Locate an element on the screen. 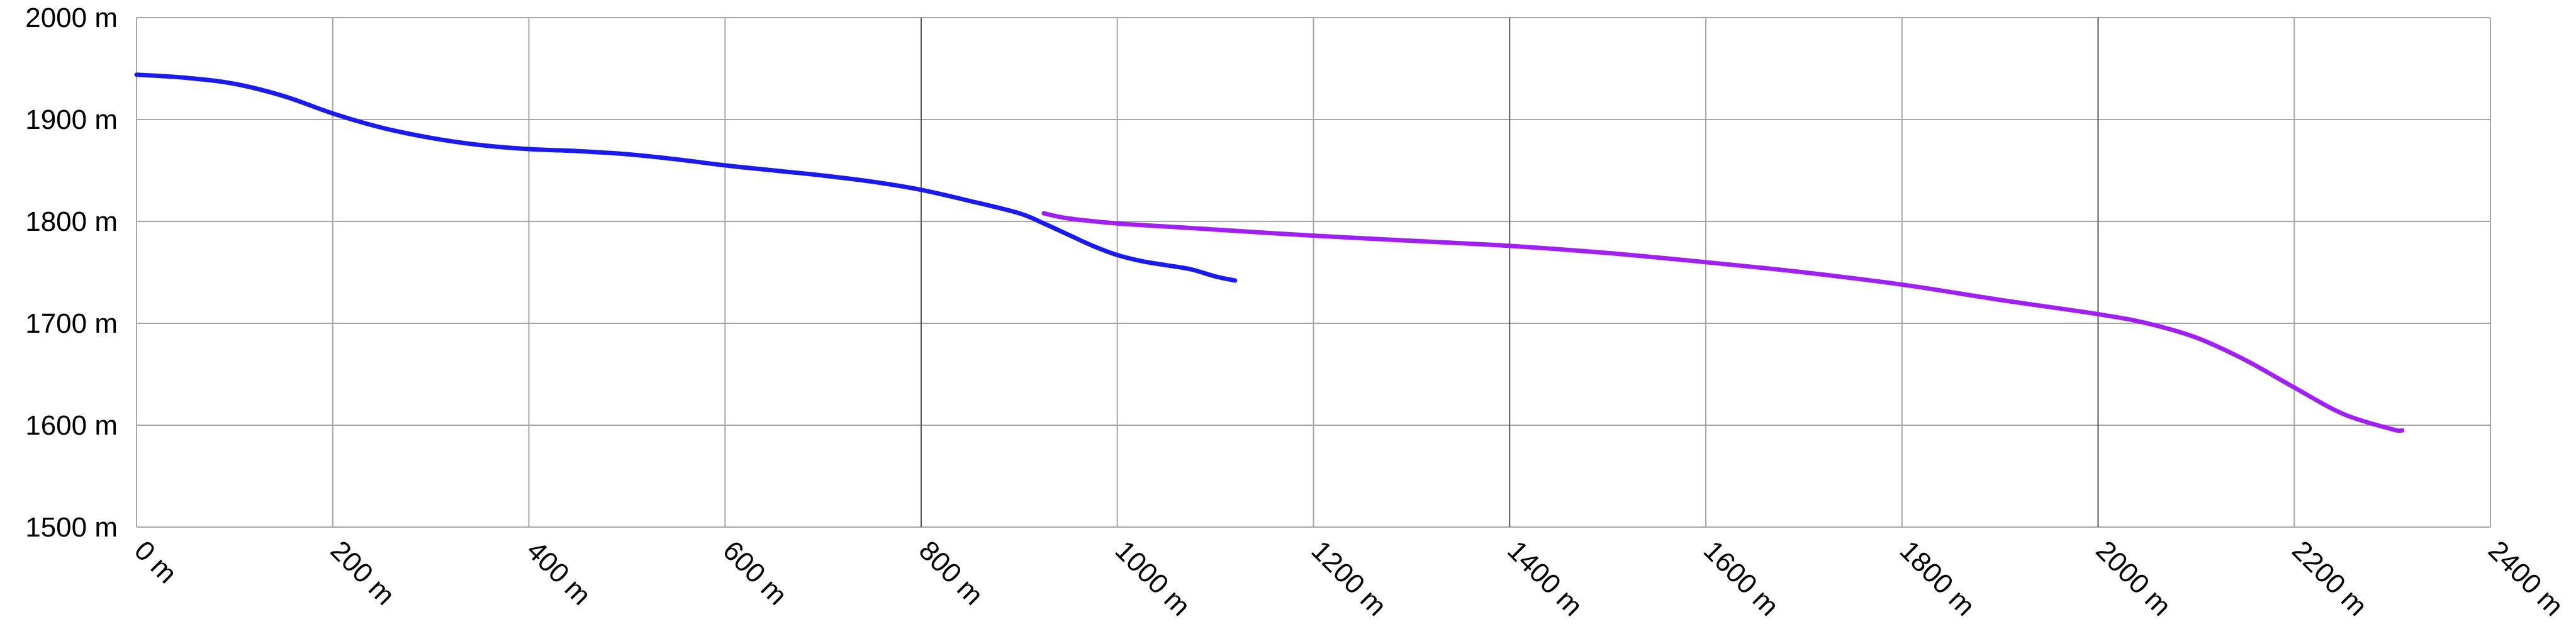 The height and width of the screenshot is (629, 2576). x-tick-label: 1600 m is located at coordinates (1741, 578).